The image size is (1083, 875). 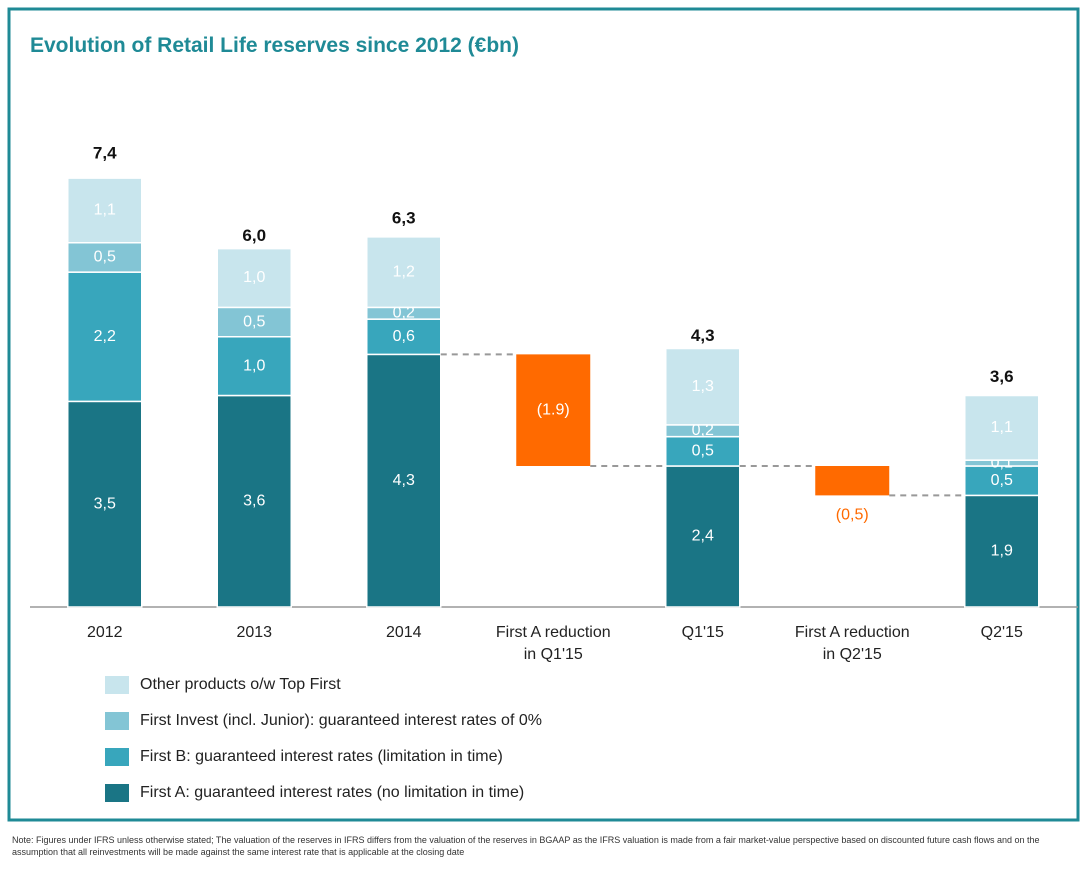 I want to click on value-label: 3,6, so click(x=254, y=500).